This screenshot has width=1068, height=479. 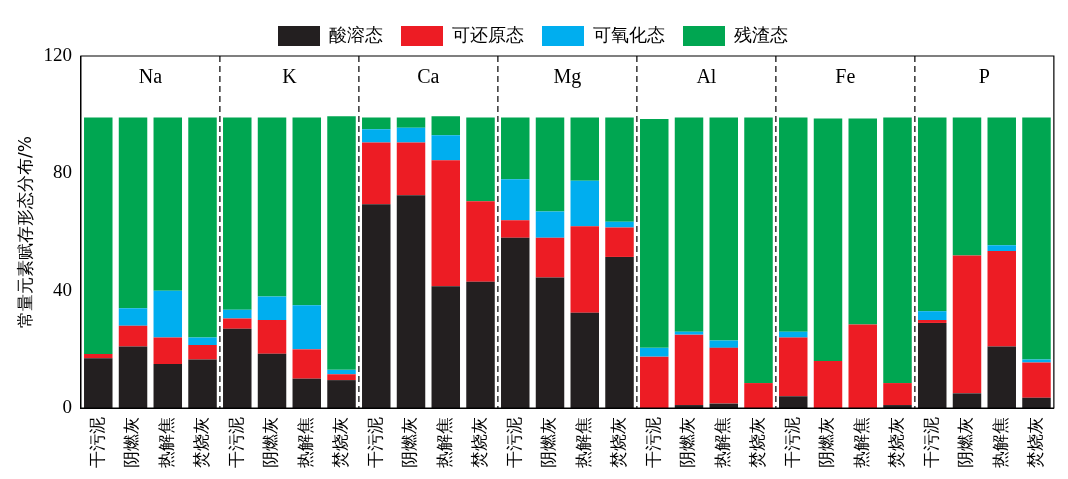 What do you see at coordinates (845, 76) in the screenshot?
I see `annotation: Fe` at bounding box center [845, 76].